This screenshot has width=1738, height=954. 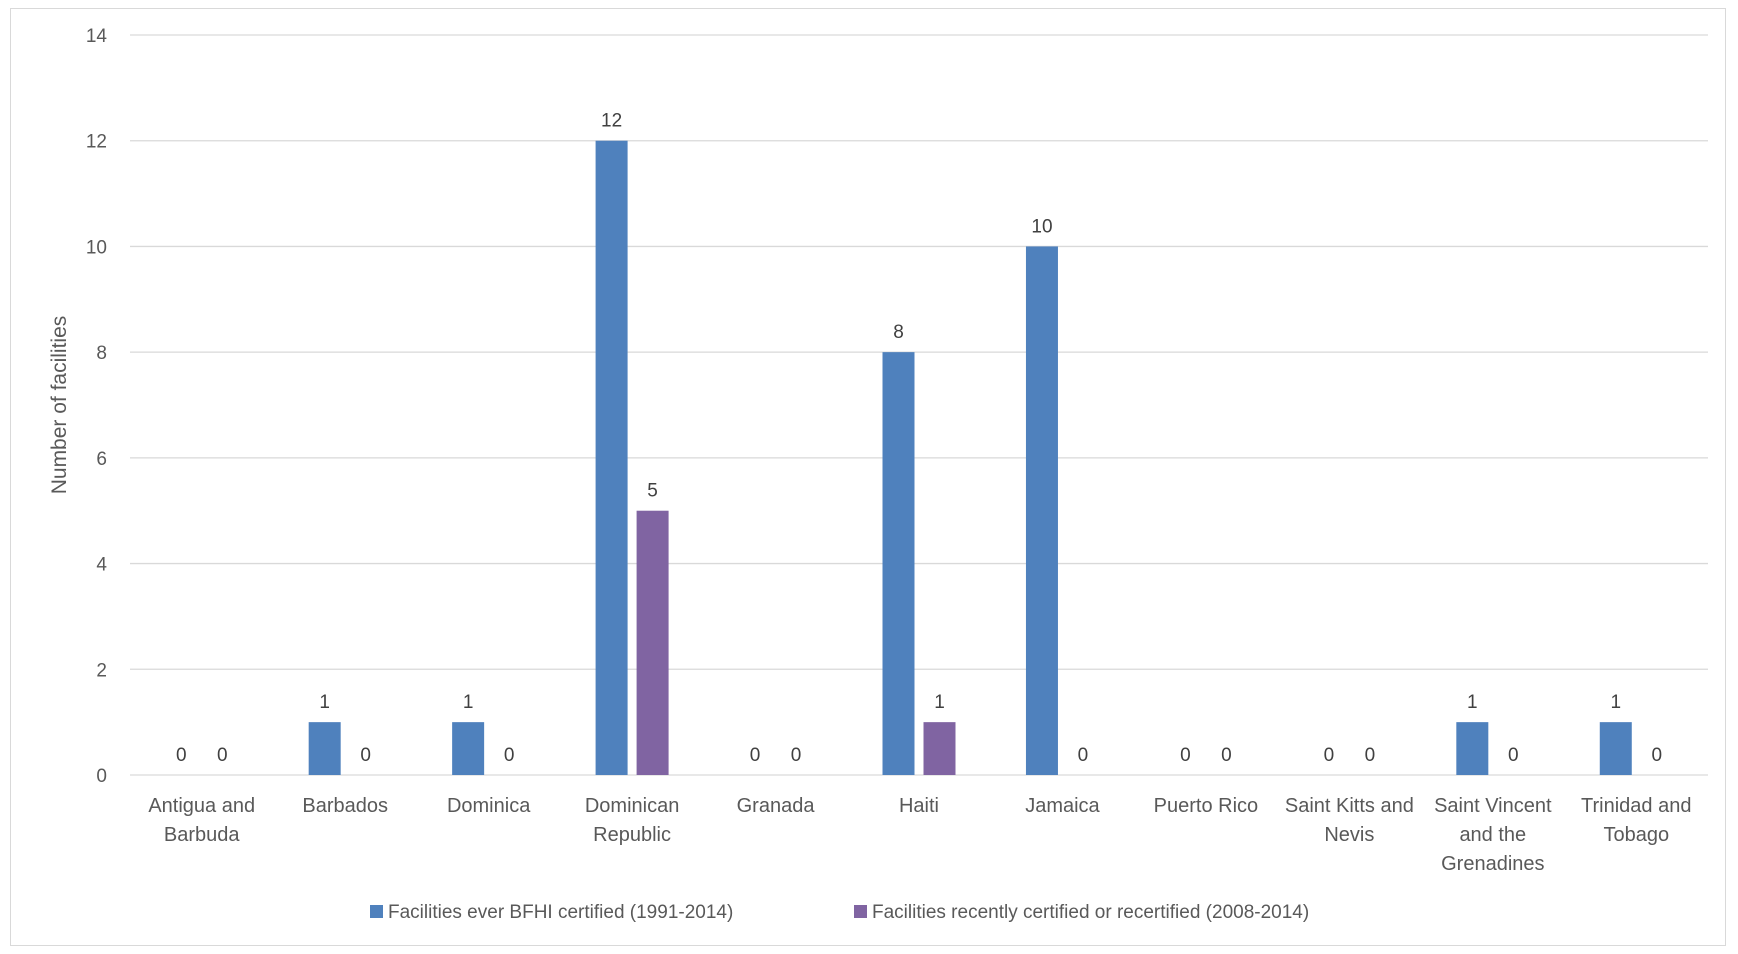 I want to click on data-label: 5, so click(x=652, y=491).